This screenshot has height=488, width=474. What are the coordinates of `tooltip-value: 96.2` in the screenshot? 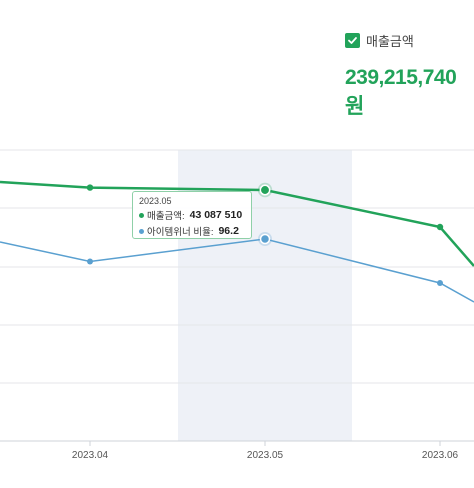 It's located at (228, 231).